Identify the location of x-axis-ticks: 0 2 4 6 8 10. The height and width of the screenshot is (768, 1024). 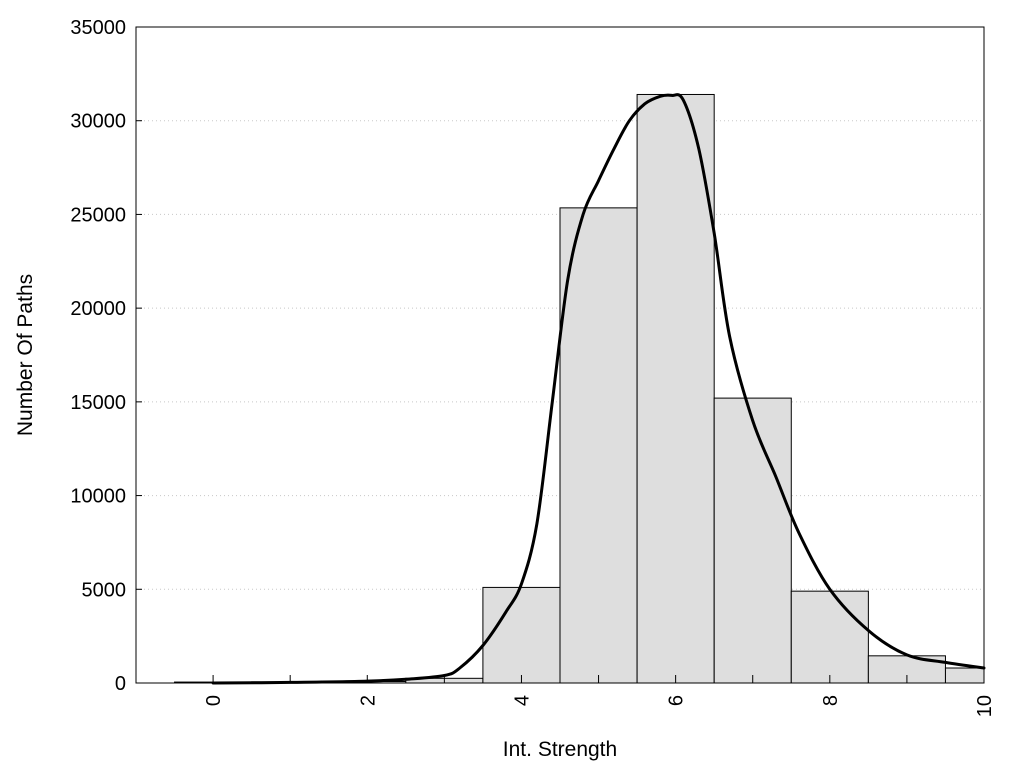
(599, 696).